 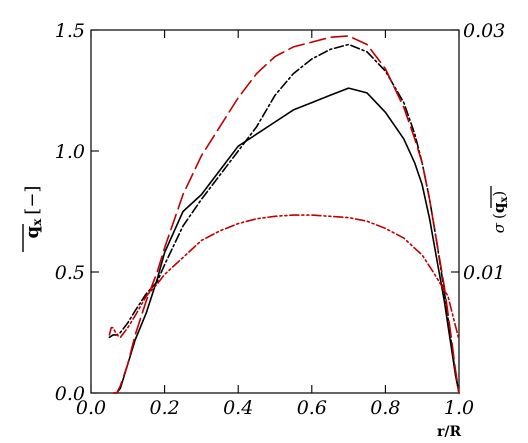 I want to click on x-axis-label: r/R, so click(x=449, y=432).